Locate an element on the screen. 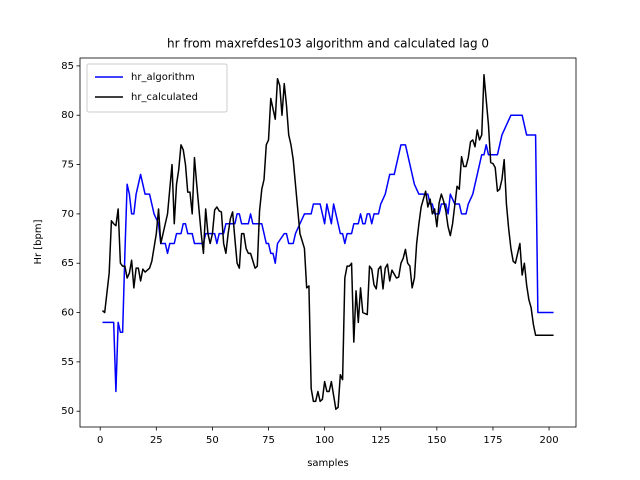 The height and width of the screenshot is (480, 640). y-tick-label: 85 is located at coordinates (67, 66).